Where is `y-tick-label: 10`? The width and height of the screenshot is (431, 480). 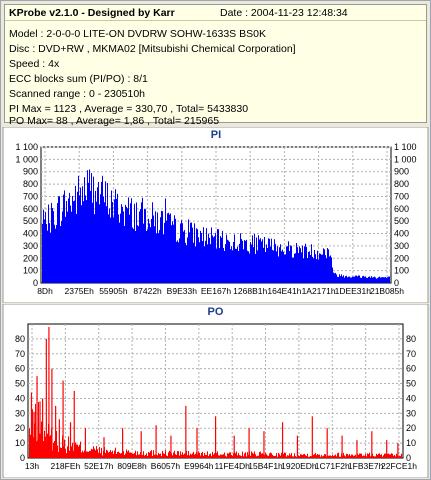 y-tick-label: 10 is located at coordinates (20, 443).